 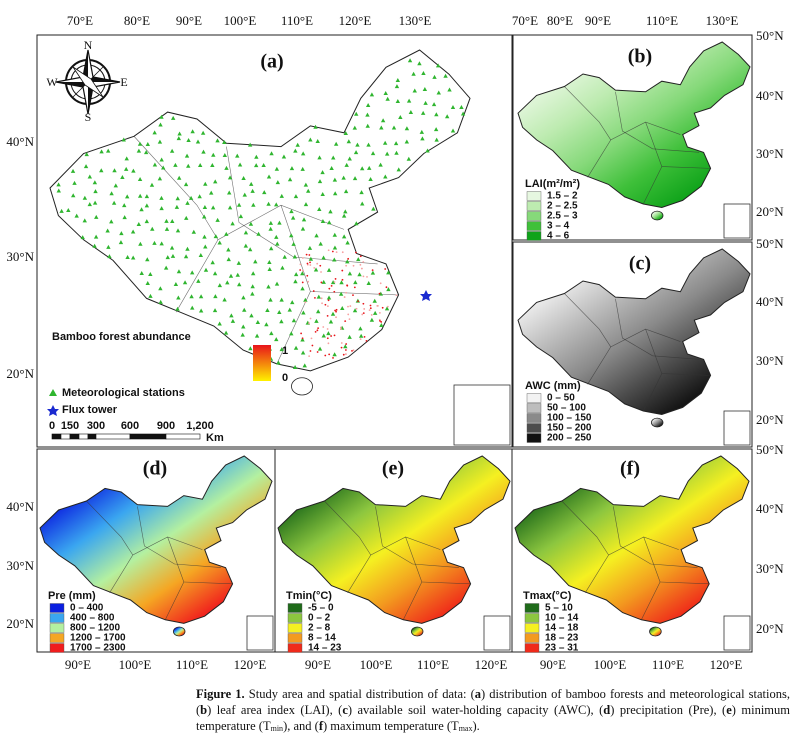 What do you see at coordinates (204, 710) in the screenshot?
I see `caption-text: b` at bounding box center [204, 710].